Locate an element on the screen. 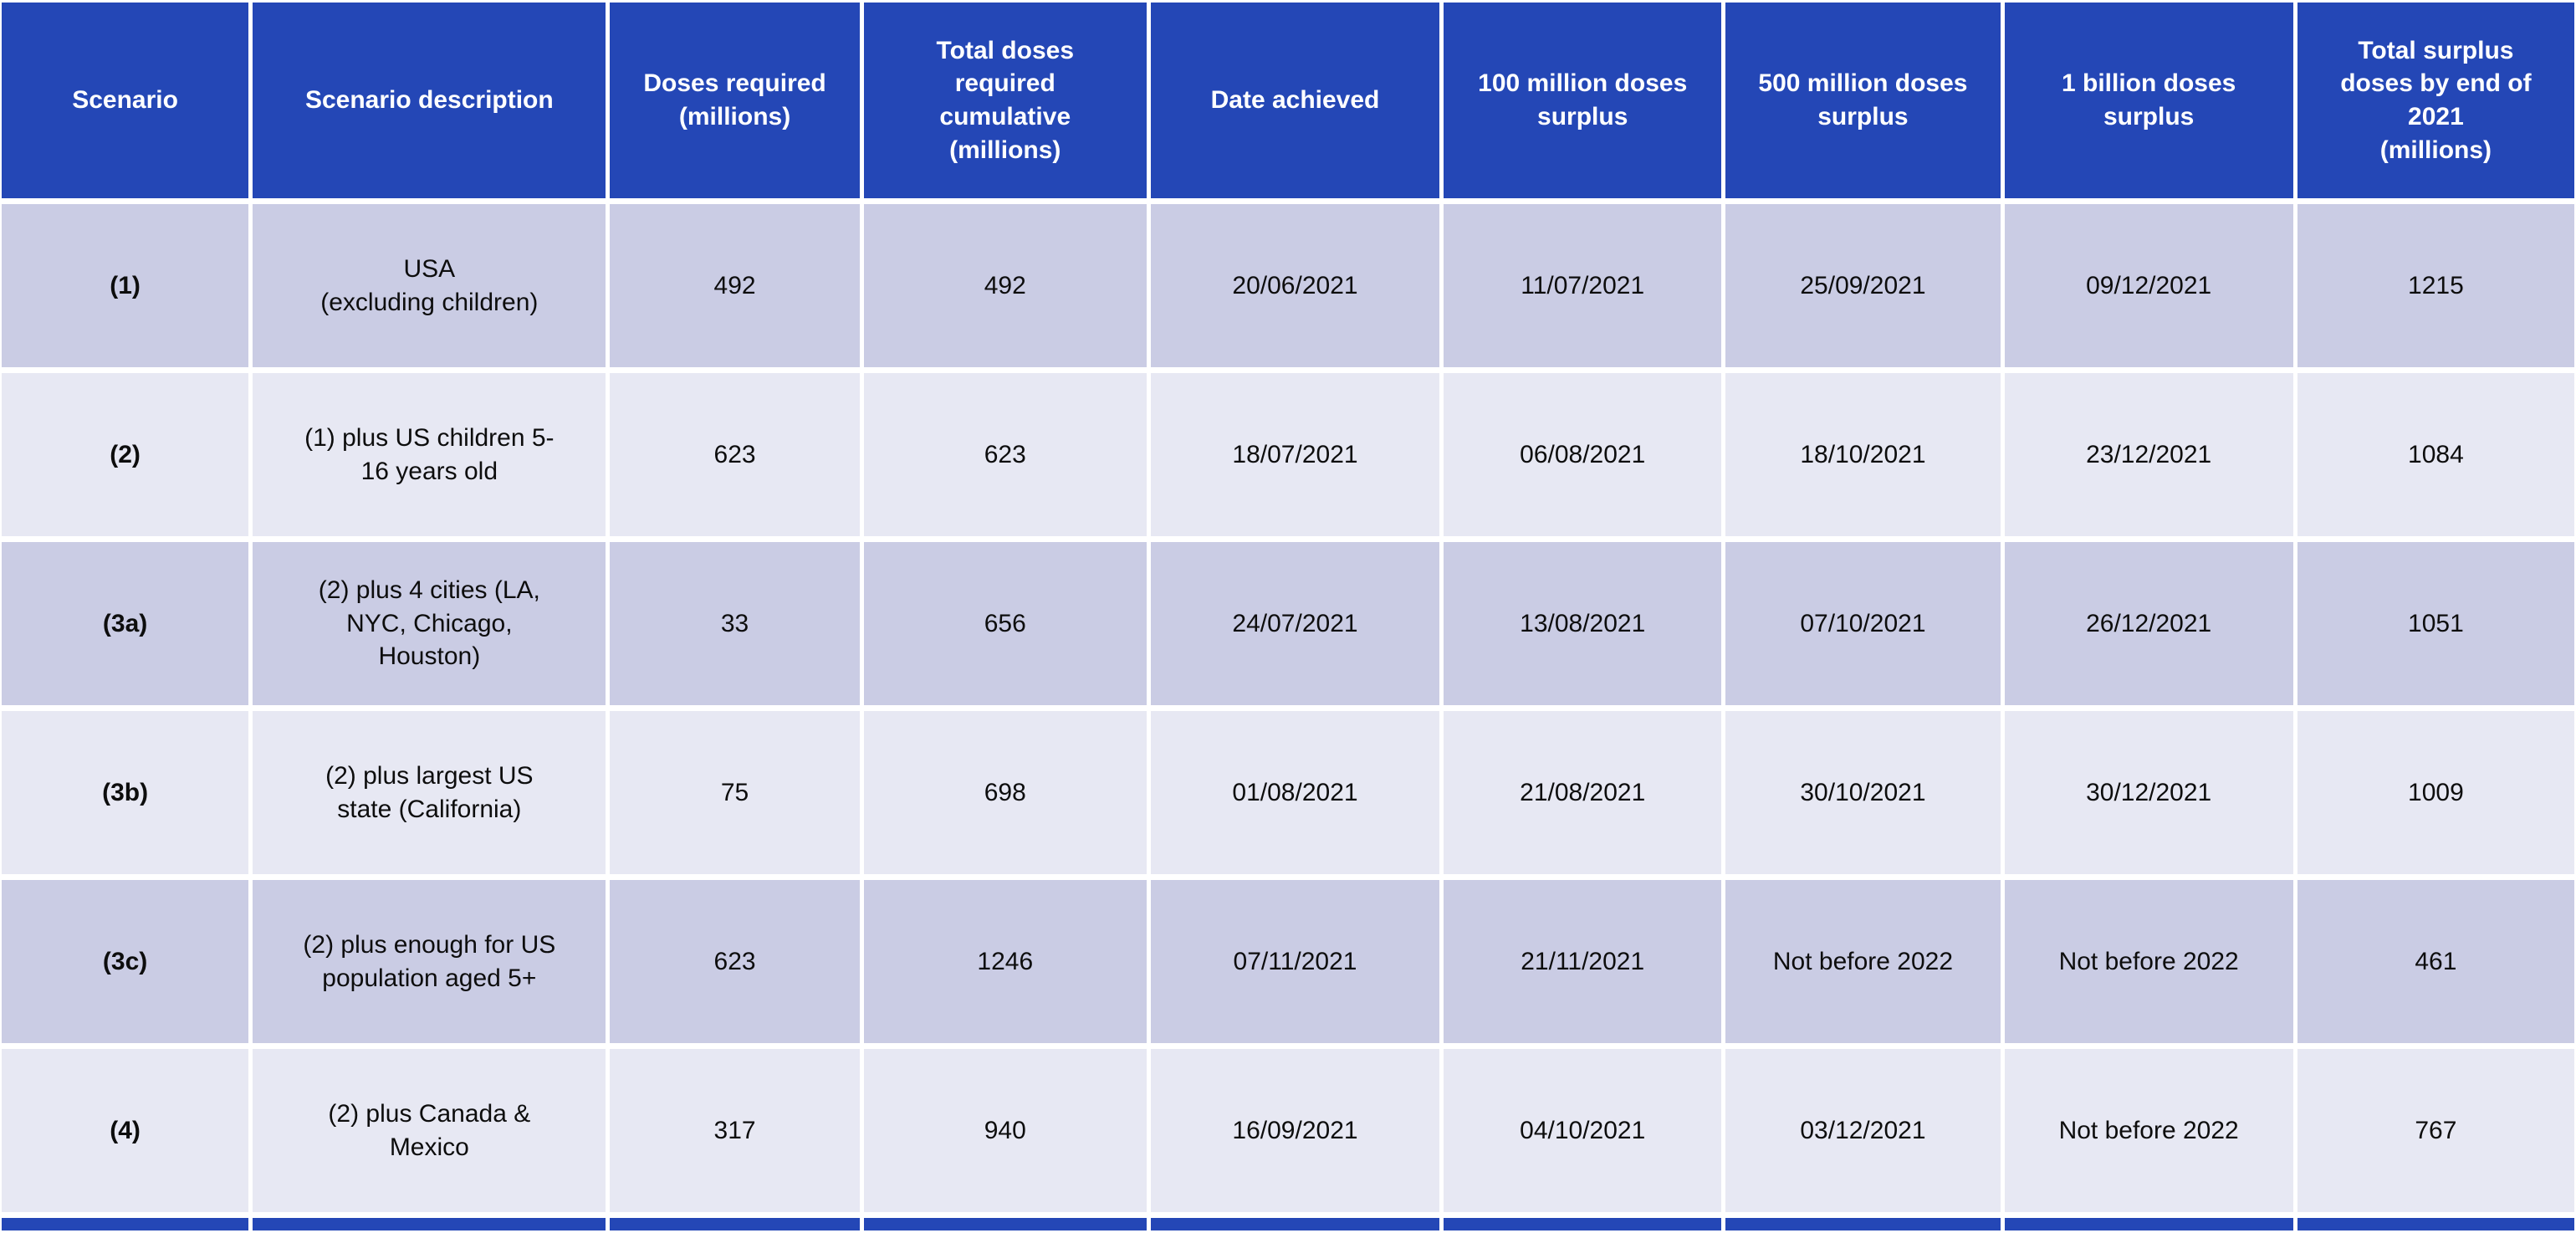  header-scenario-description: Scenario description is located at coordinates (429, 100).